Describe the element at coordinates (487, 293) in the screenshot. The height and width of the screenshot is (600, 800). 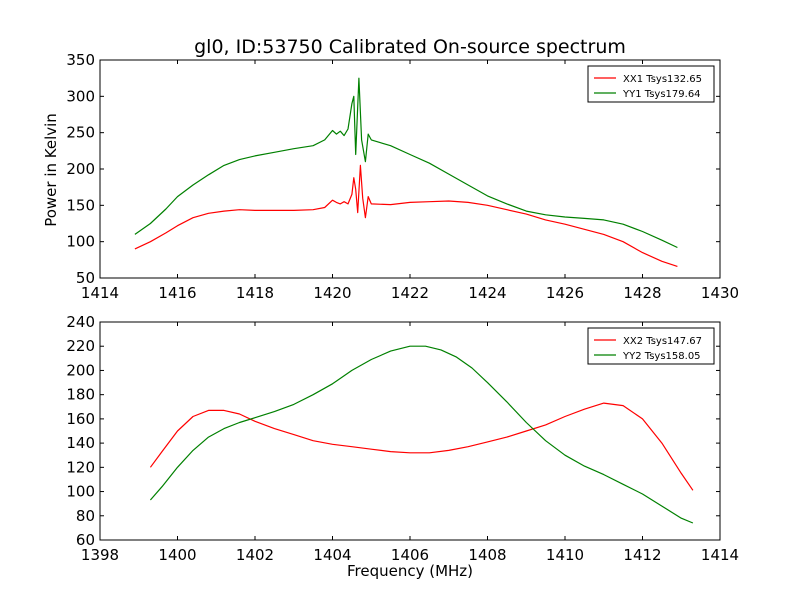
I see `x-tick-label: 1424` at that location.